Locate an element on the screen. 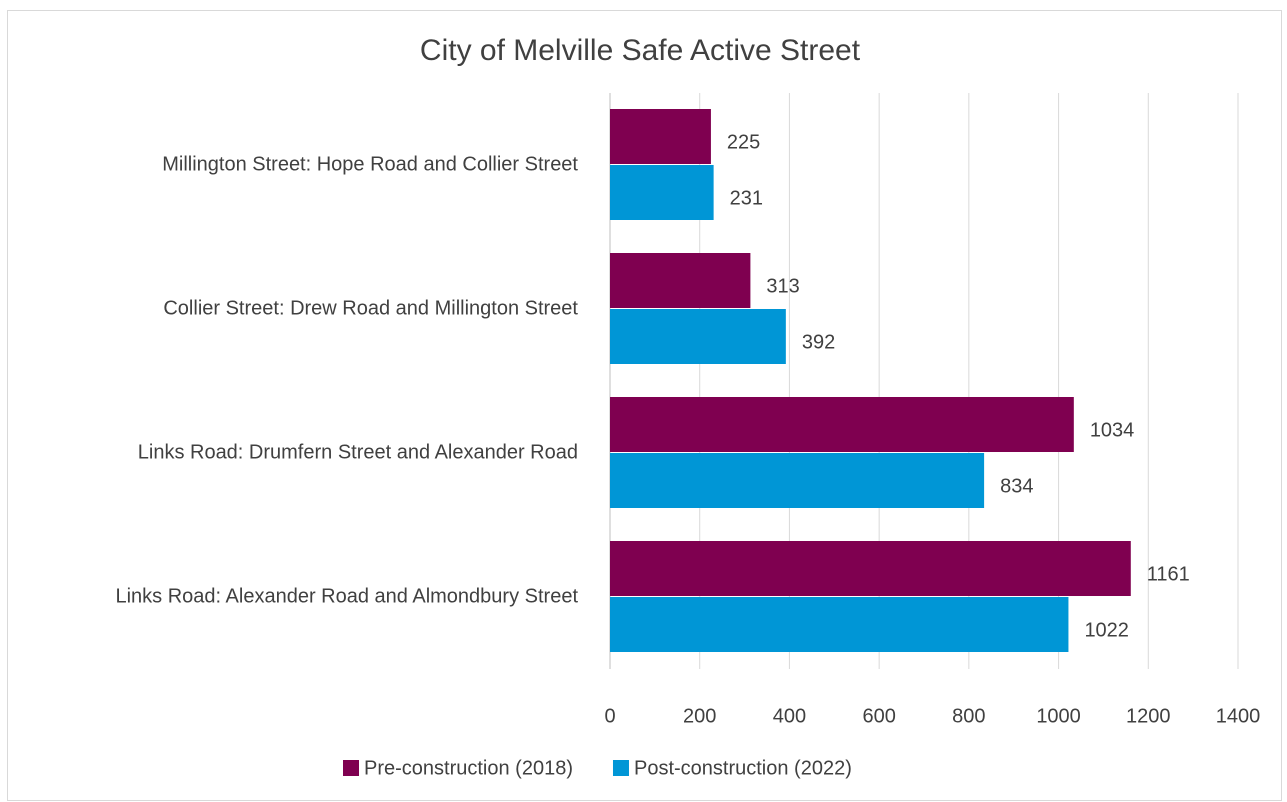 Image resolution: width=1287 pixels, height=802 pixels. value-label: 231 is located at coordinates (746, 198).